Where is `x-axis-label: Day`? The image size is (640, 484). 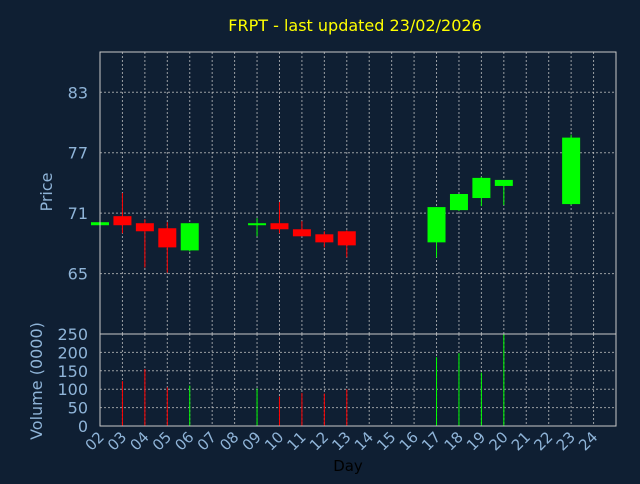
x-axis-label: Day is located at coordinates (348, 466).